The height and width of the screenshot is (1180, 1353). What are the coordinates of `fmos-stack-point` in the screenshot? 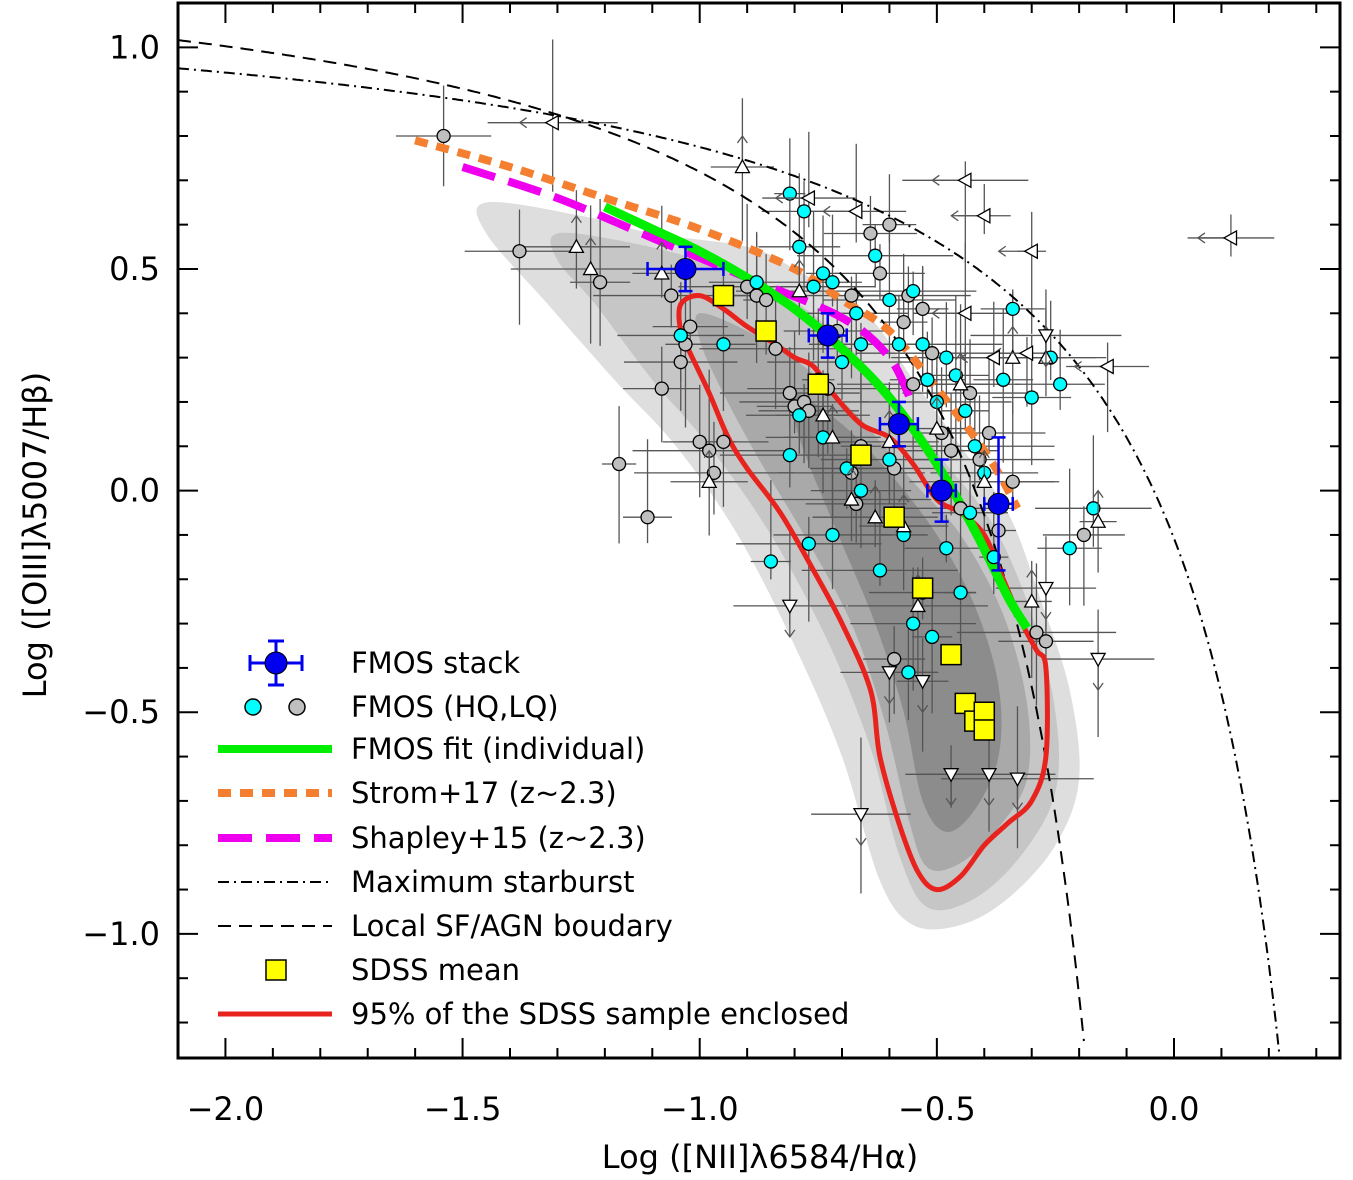 It's located at (998, 504).